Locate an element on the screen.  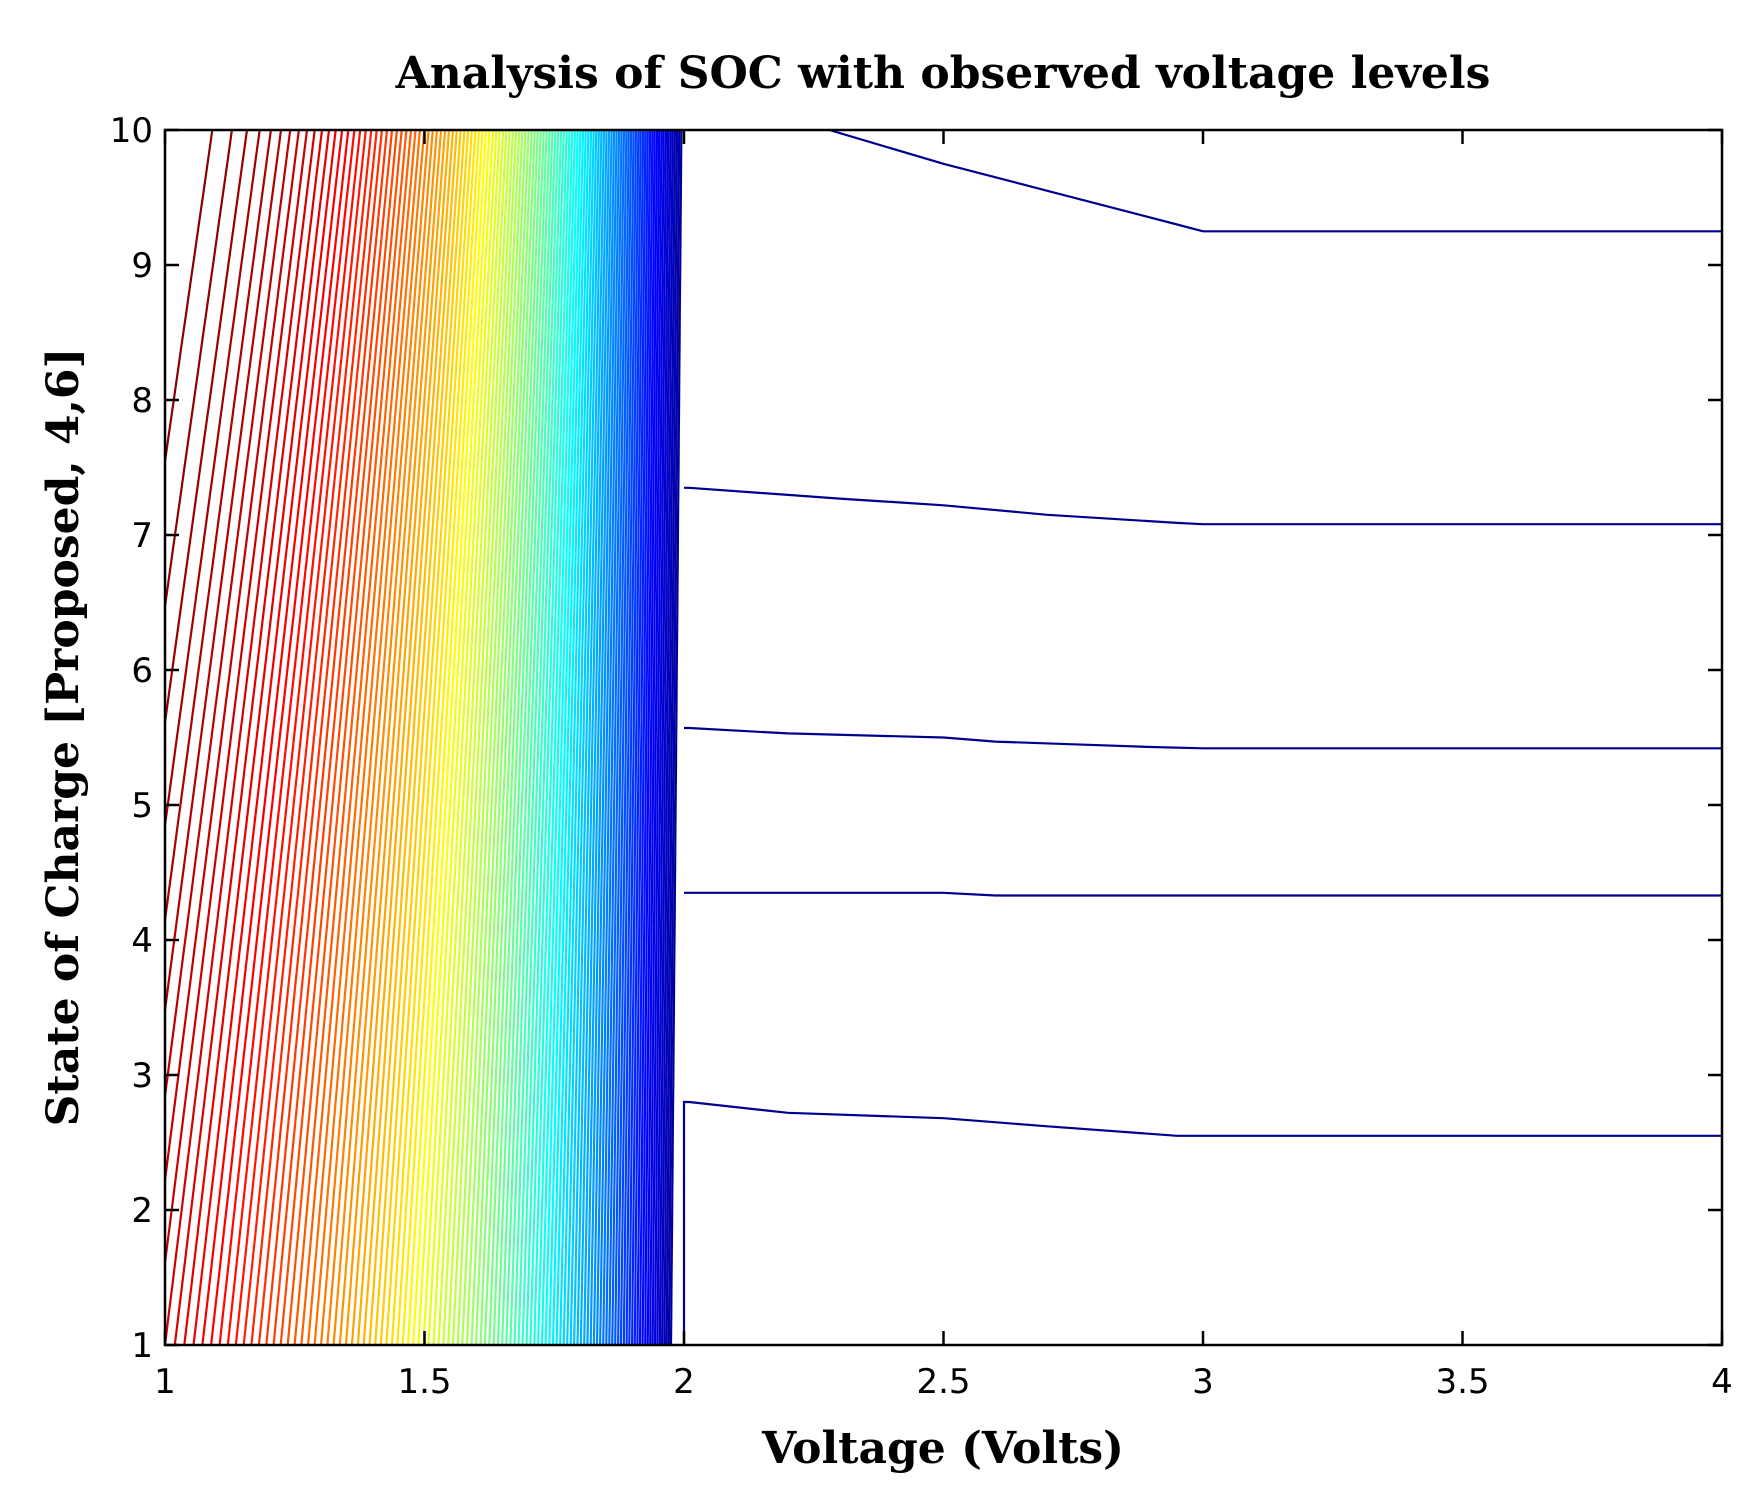
x-tick-label: 4 is located at coordinates (1722, 1382).